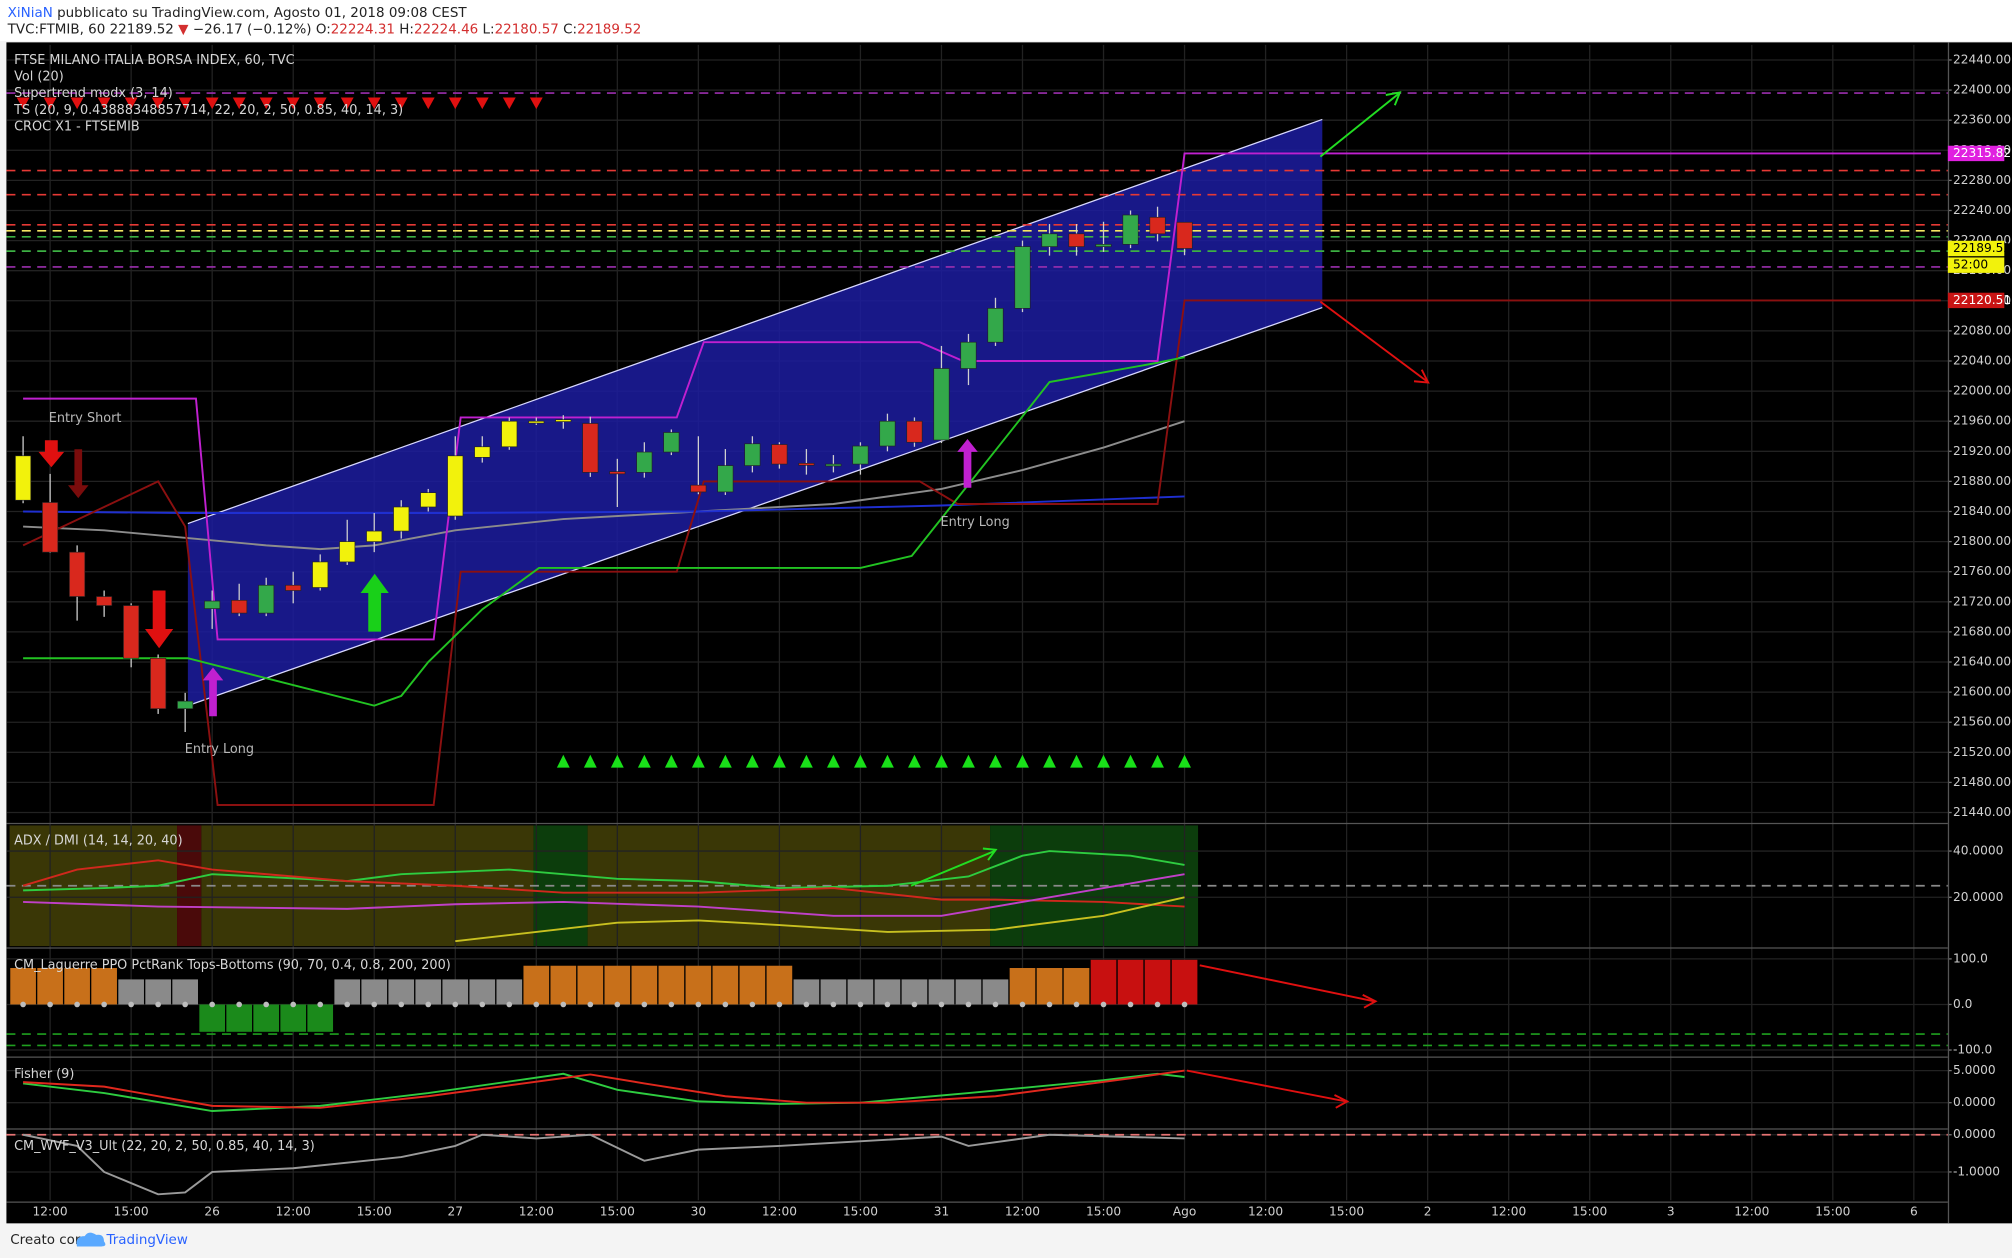  I want to click on zone, so click(789, 886).